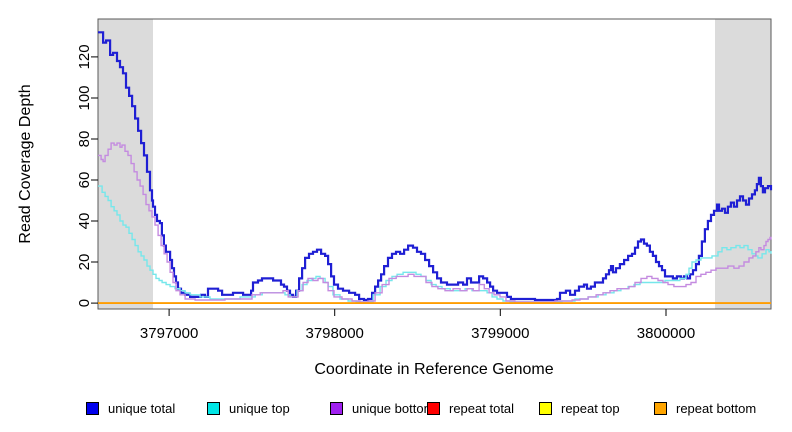  I want to click on y-tick-label: 60, so click(84, 180).